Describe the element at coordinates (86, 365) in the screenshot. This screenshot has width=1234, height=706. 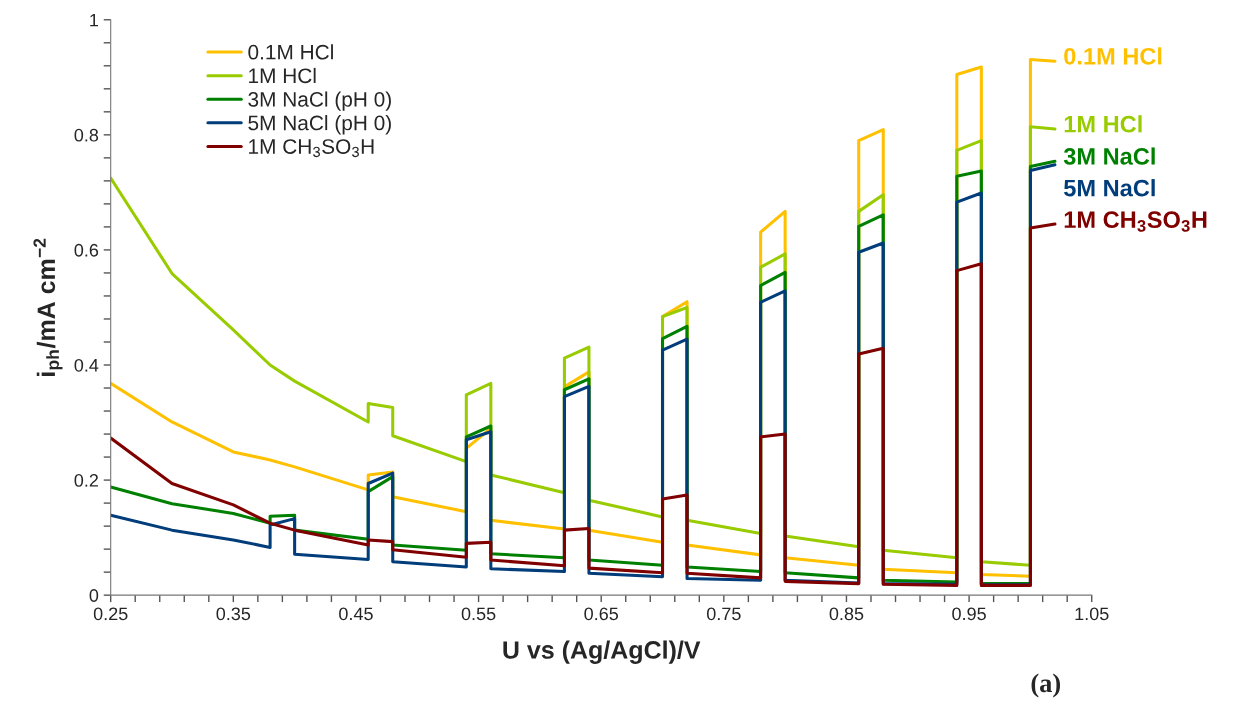
I see `y-tick-label: 0.4` at that location.